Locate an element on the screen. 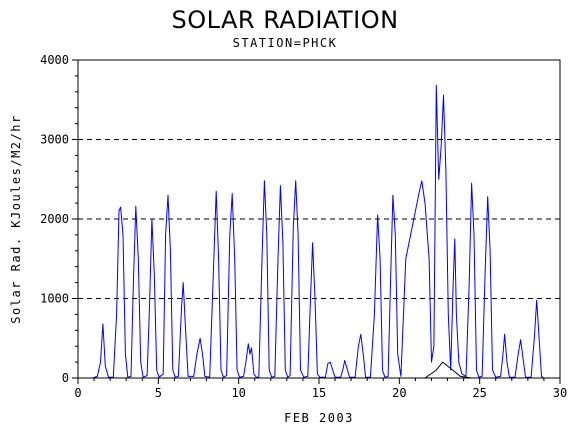 The width and height of the screenshot is (570, 430). y-tick-label: 1000 is located at coordinates (54, 299).